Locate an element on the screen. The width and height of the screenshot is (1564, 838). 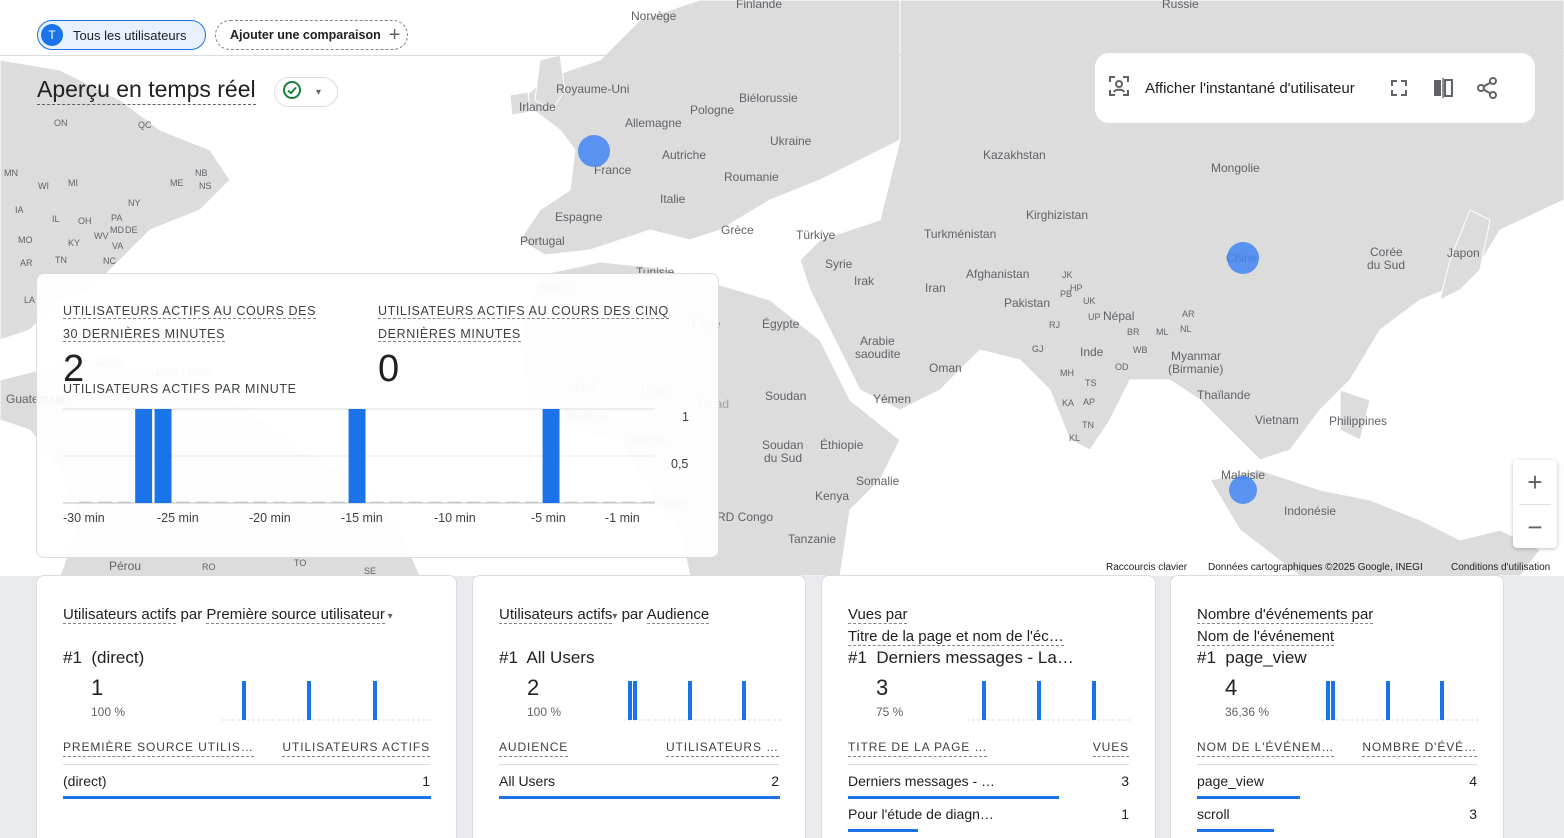
map-region-label: JK is located at coordinates (1067, 275).